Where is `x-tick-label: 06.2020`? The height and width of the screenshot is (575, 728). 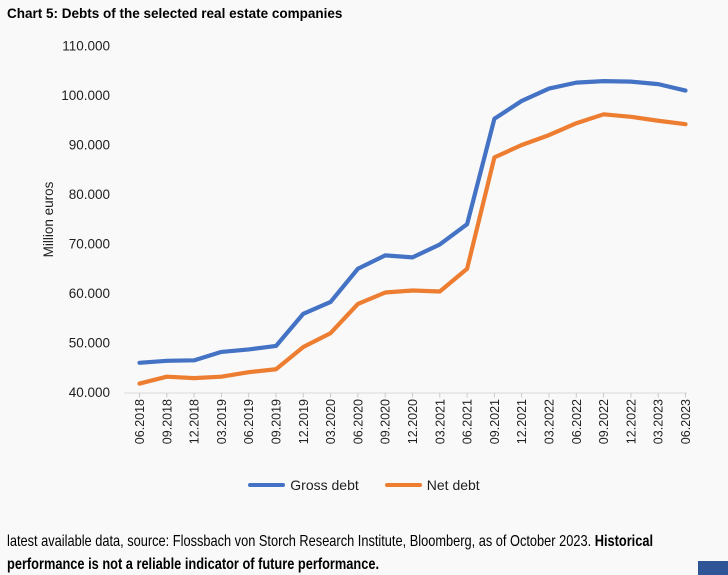 x-tick-label: 06.2020 is located at coordinates (358, 421).